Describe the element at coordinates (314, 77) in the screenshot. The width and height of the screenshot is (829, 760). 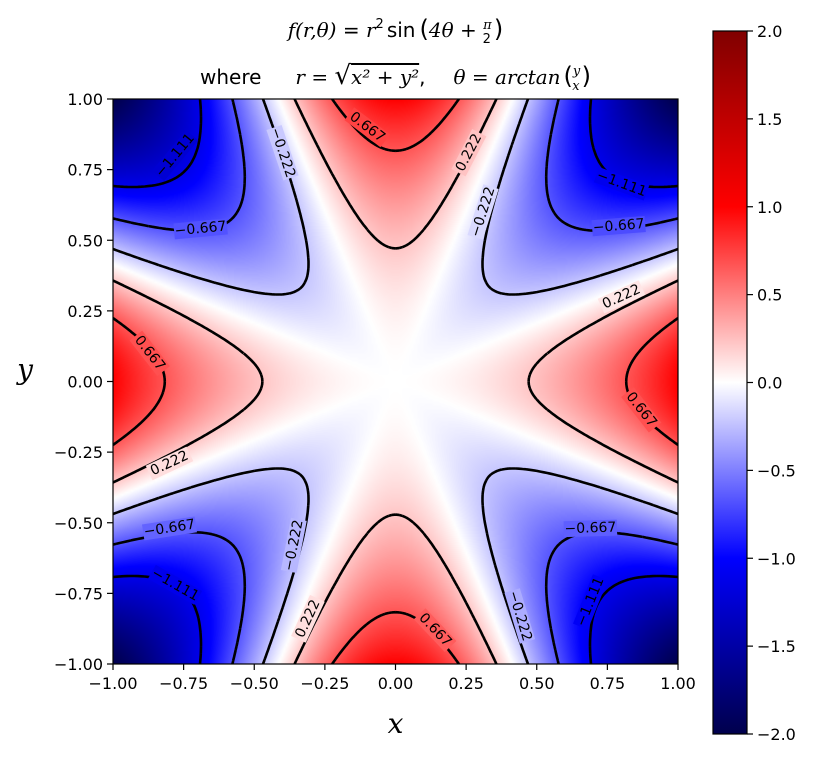
I see `title-r-def: r =` at that location.